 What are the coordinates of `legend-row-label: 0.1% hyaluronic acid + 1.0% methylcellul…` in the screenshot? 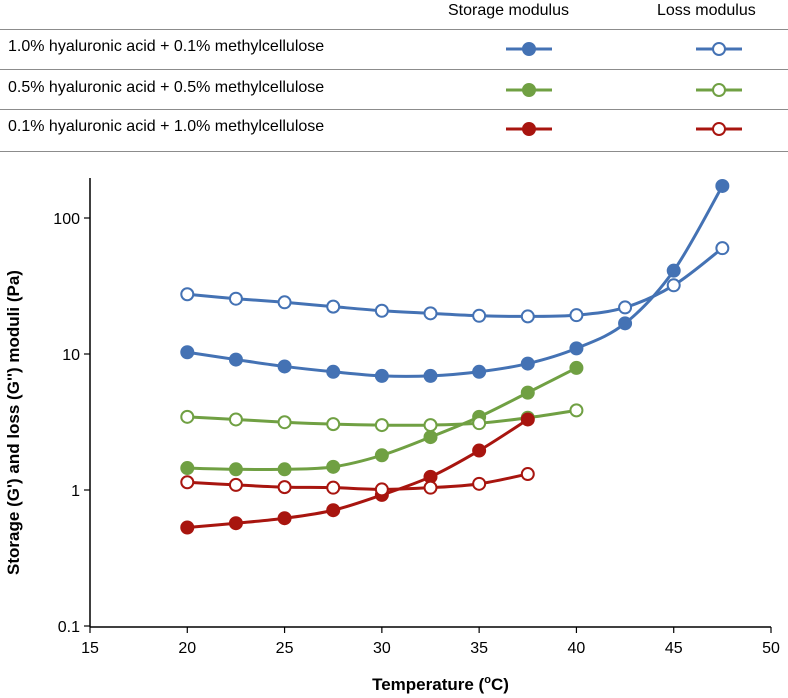 It's located at (166, 126).